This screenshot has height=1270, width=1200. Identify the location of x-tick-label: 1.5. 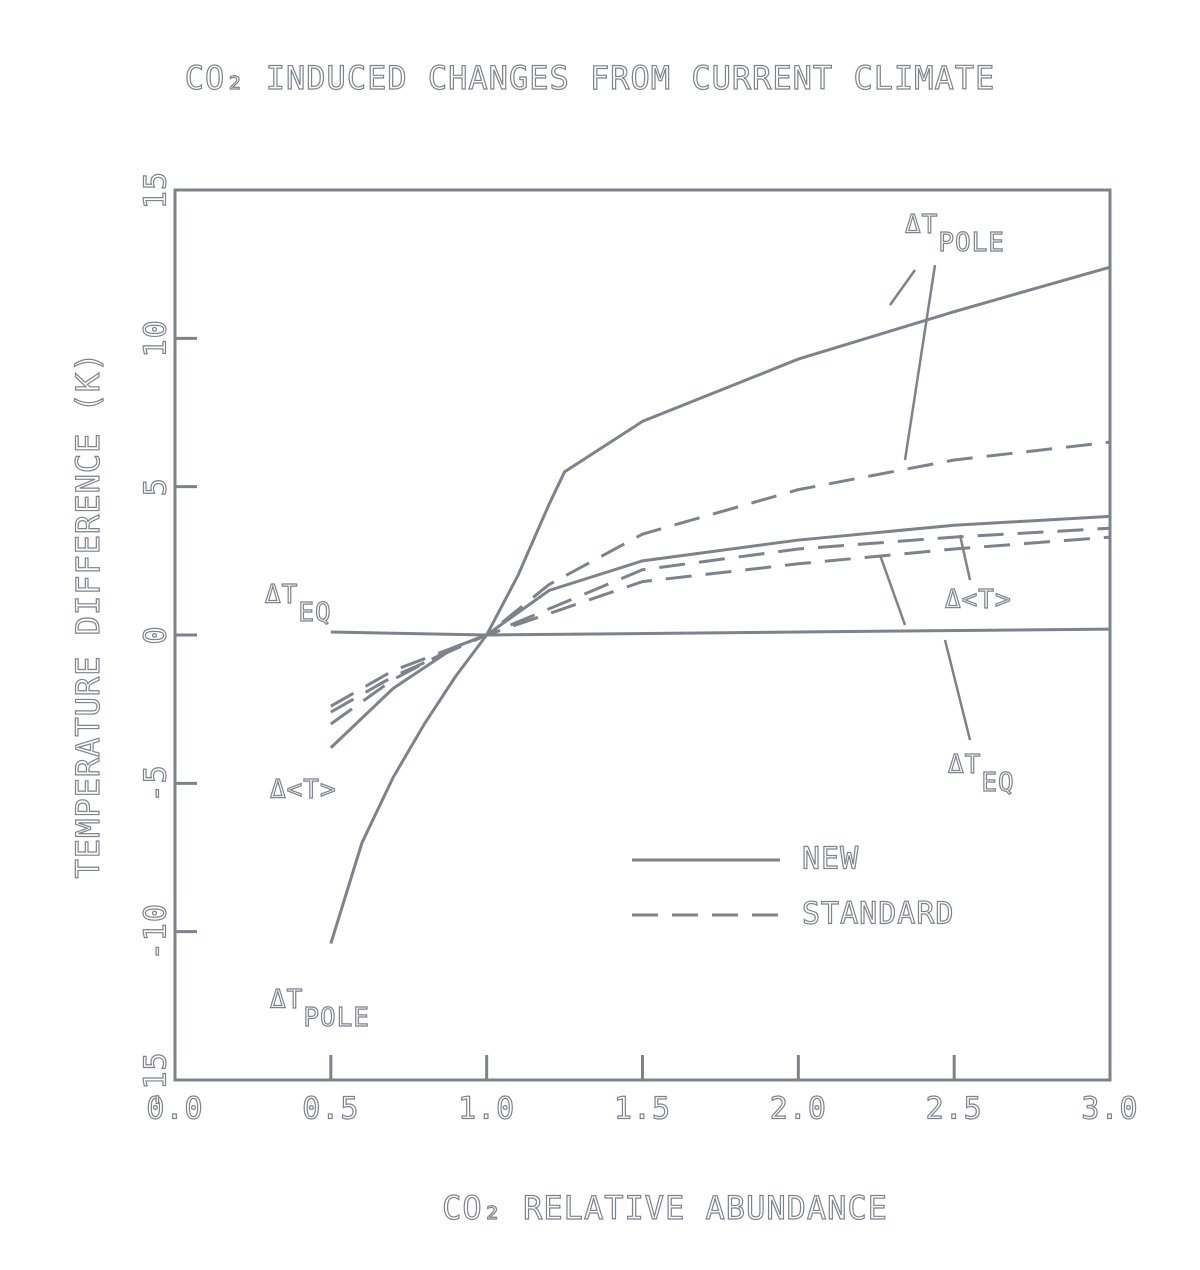
(642, 1109).